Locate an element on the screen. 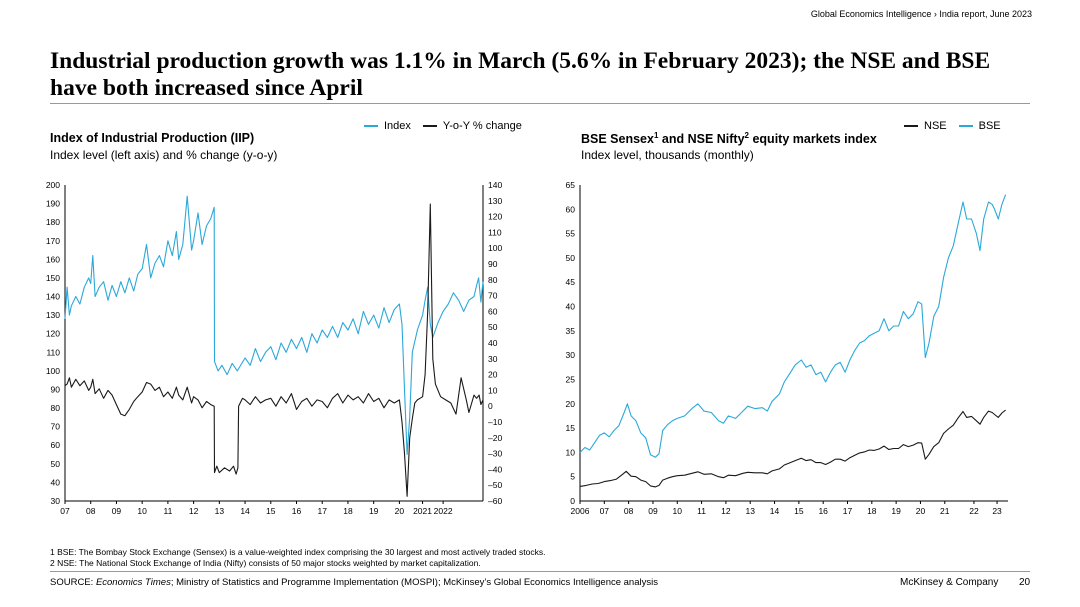 The image size is (1080, 607). iip-left-tick-label: 110 is located at coordinates (53, 352).